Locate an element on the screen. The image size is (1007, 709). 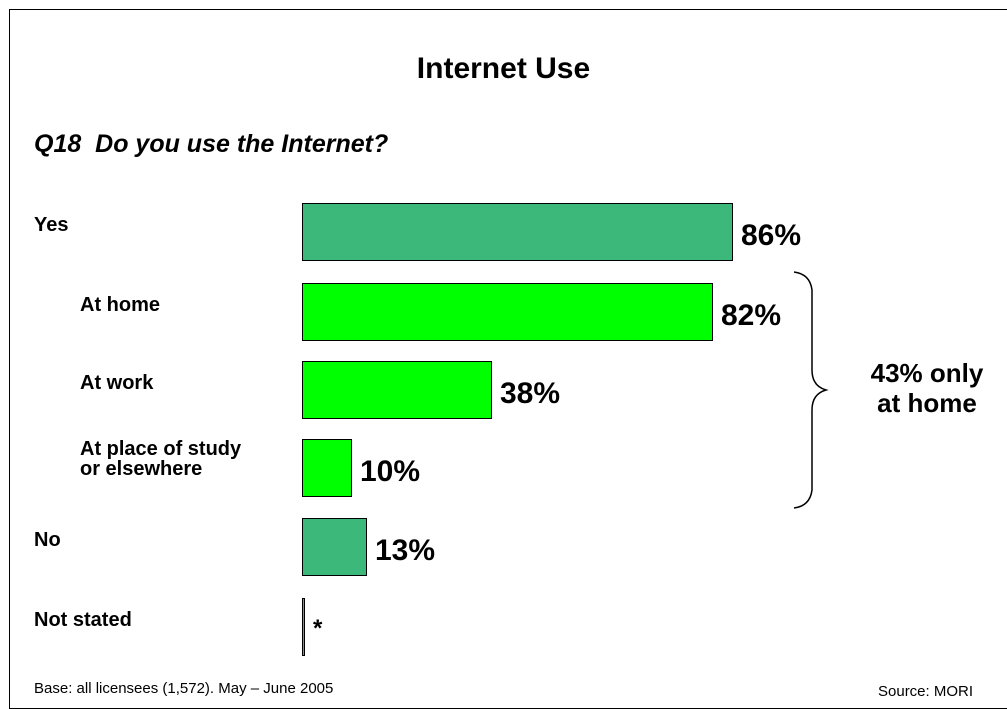
category-label: At home is located at coordinates (120, 305).